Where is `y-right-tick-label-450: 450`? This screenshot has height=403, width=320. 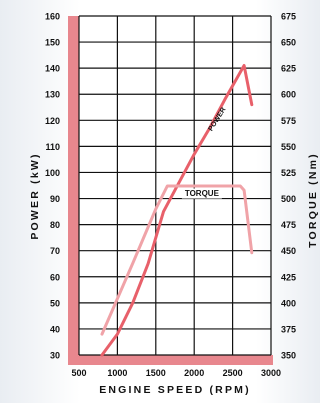 y-right-tick-label-450: 450 is located at coordinates (288, 251).